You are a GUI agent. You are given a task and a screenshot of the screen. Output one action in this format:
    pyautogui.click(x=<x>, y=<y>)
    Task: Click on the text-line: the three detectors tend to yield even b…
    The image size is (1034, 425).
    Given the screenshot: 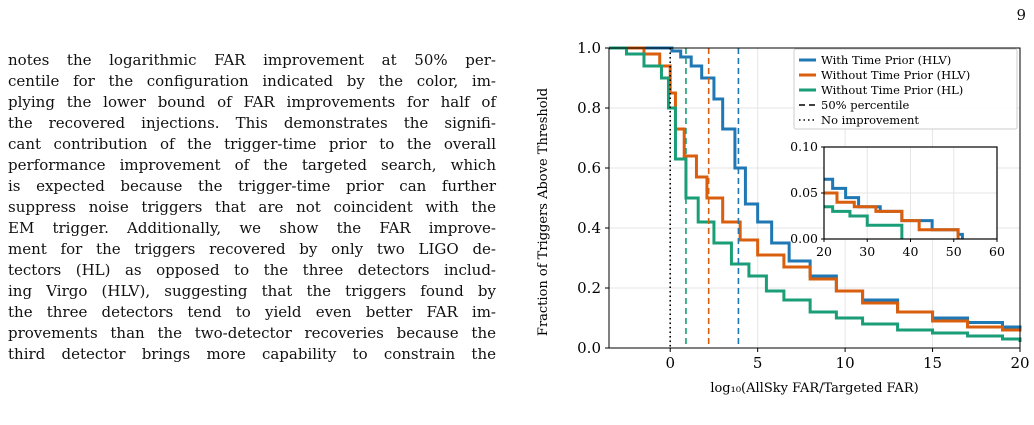 What is the action you would take?
    pyautogui.click(x=252, y=312)
    